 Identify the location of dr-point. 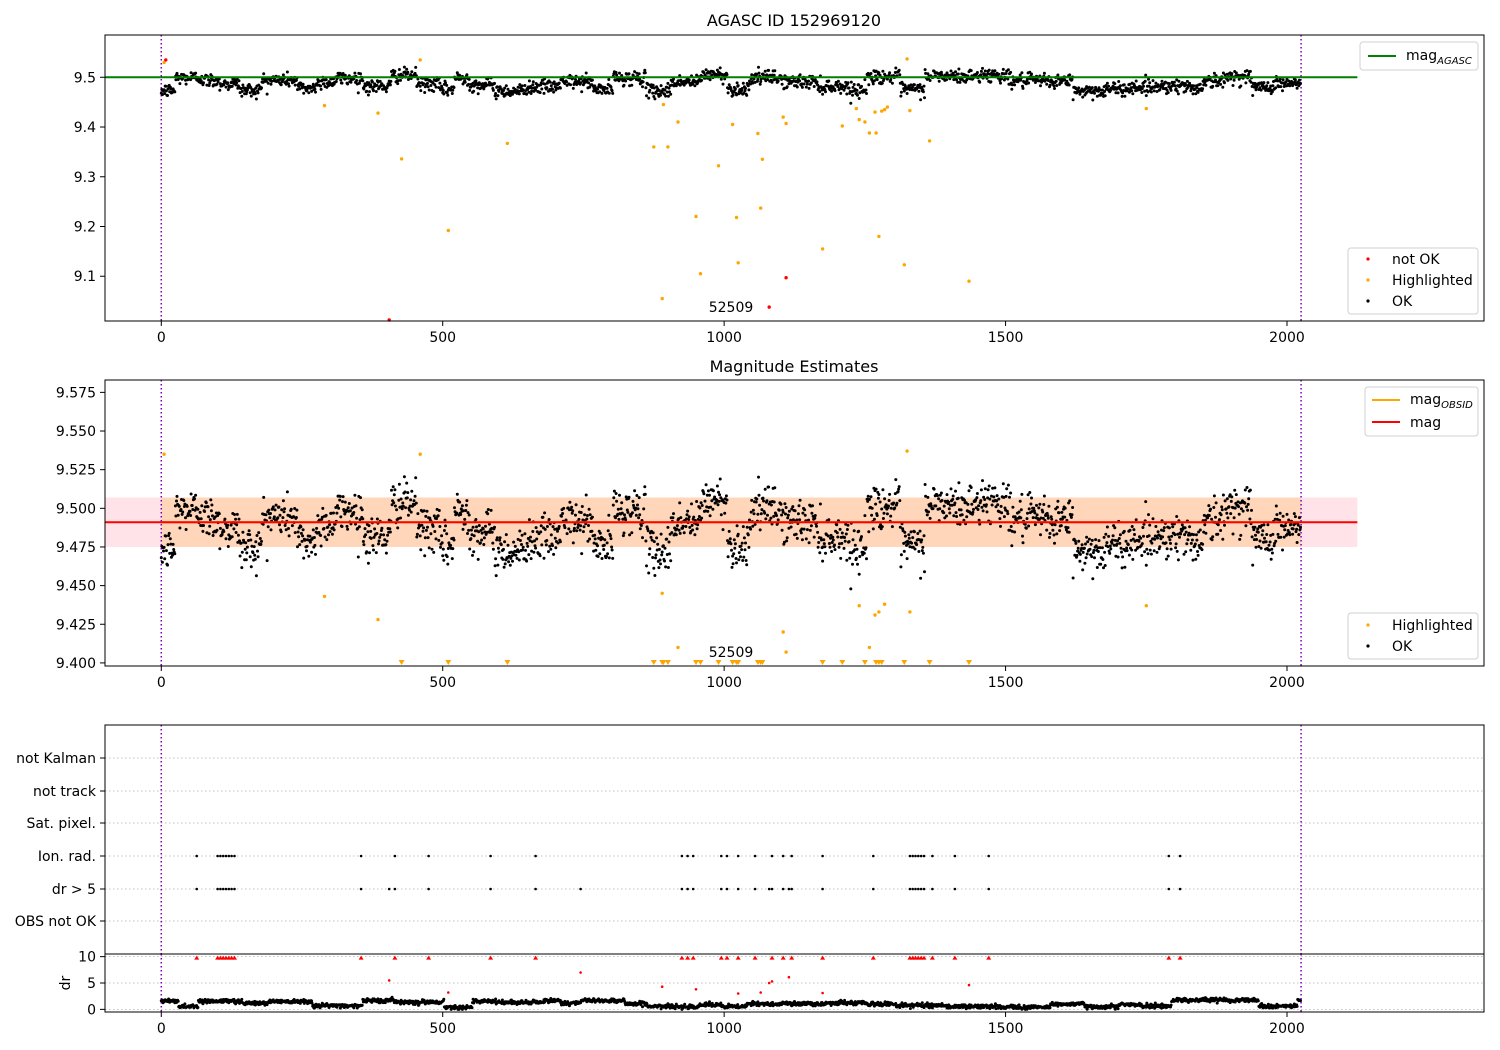
(178, 1001).